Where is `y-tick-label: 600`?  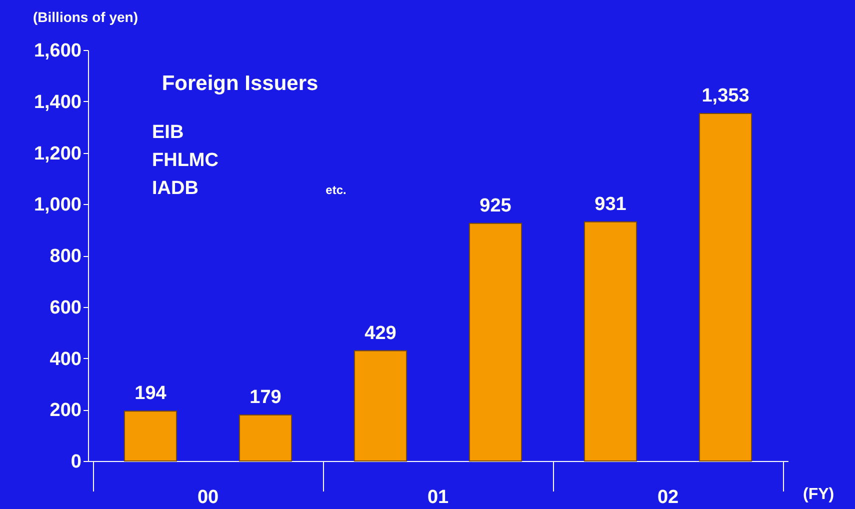
y-tick-label: 600 is located at coordinates (66, 307).